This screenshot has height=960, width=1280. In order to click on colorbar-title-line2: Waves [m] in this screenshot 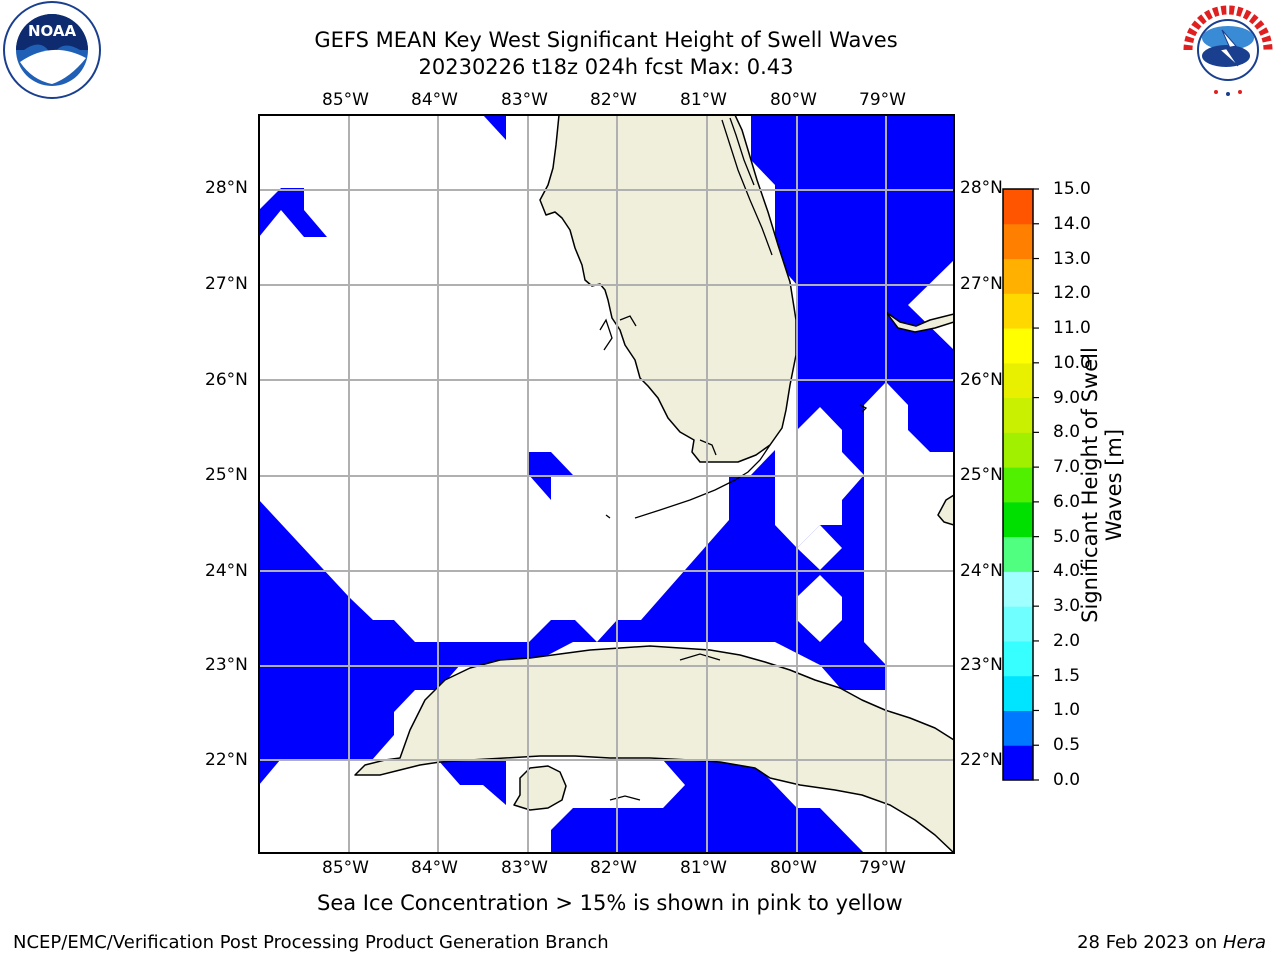, I will do `click(1114, 485)`.